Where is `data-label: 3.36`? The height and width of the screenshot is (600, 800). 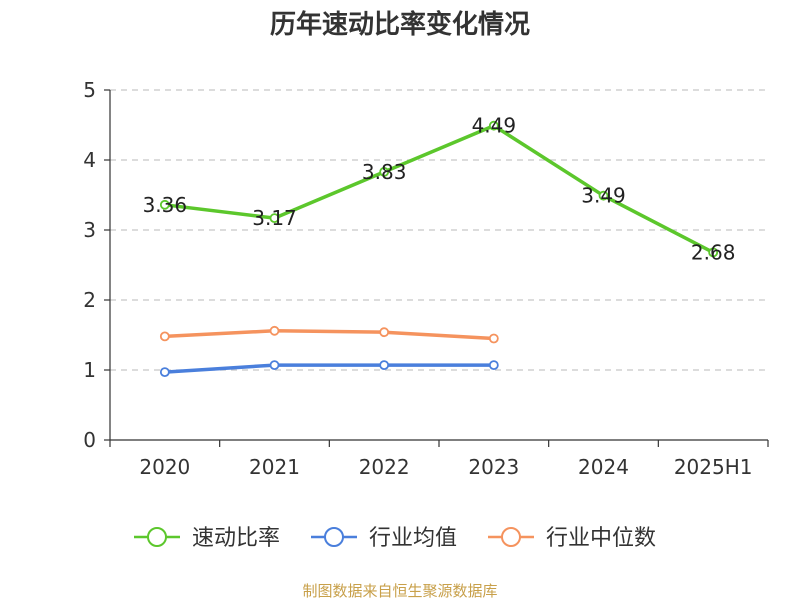
data-label: 3.36 is located at coordinates (165, 205).